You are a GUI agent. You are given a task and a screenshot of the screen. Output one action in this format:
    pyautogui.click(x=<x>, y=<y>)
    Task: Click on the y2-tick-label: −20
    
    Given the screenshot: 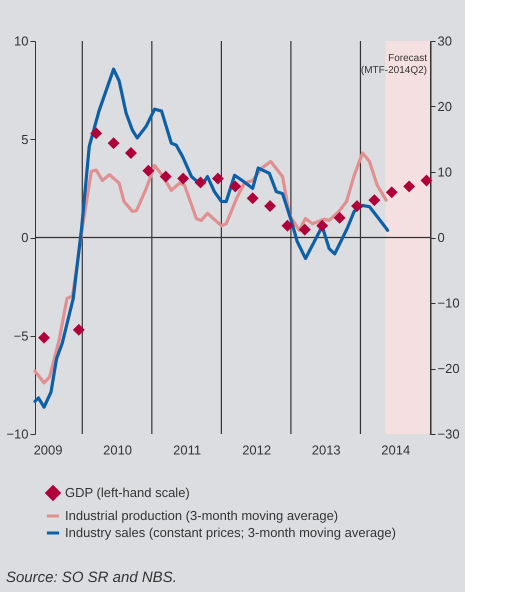 What is the action you would take?
    pyautogui.click(x=449, y=368)
    